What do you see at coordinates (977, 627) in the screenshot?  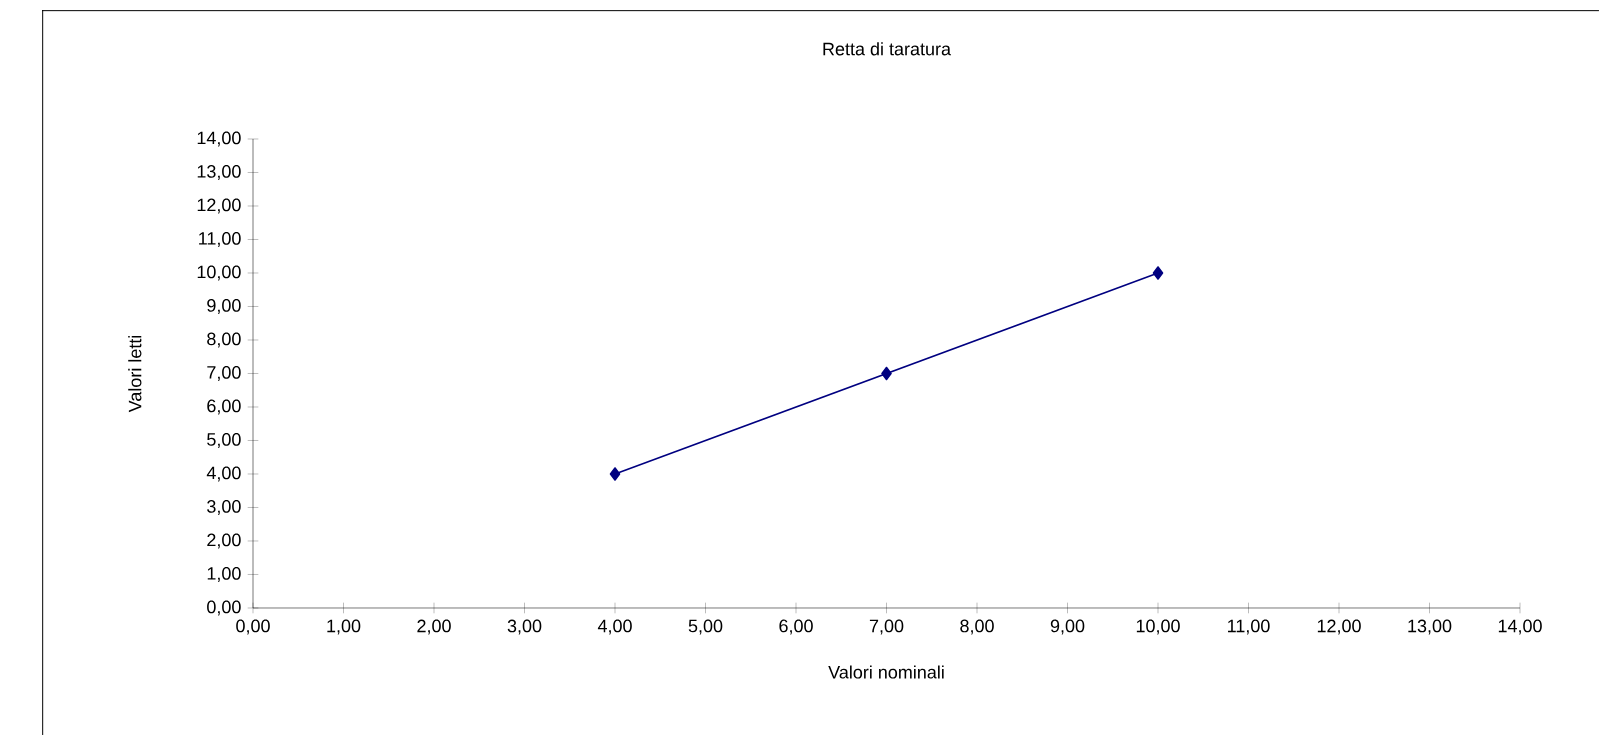 I see `x-tick-label: 8,00` at bounding box center [977, 627].